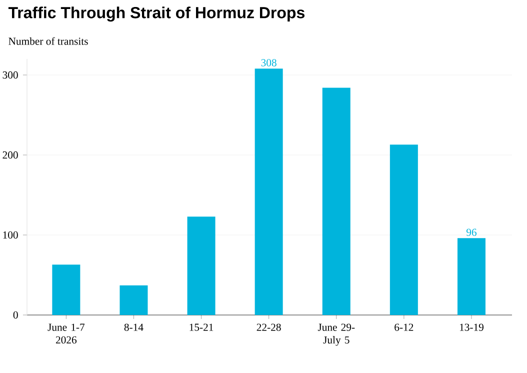  I want to click on data-label: 96, so click(471, 232).